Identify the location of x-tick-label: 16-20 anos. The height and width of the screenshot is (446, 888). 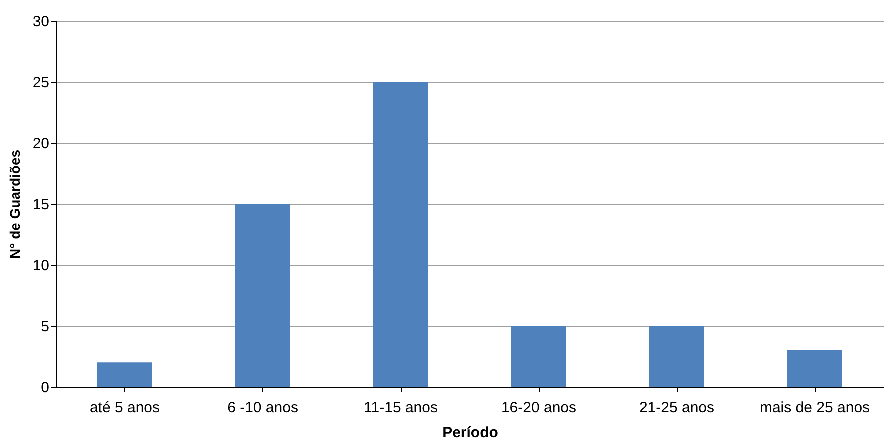
(539, 408).